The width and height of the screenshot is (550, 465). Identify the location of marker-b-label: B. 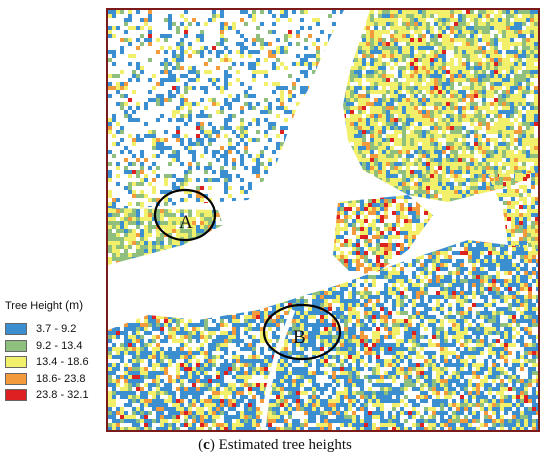
(299, 337).